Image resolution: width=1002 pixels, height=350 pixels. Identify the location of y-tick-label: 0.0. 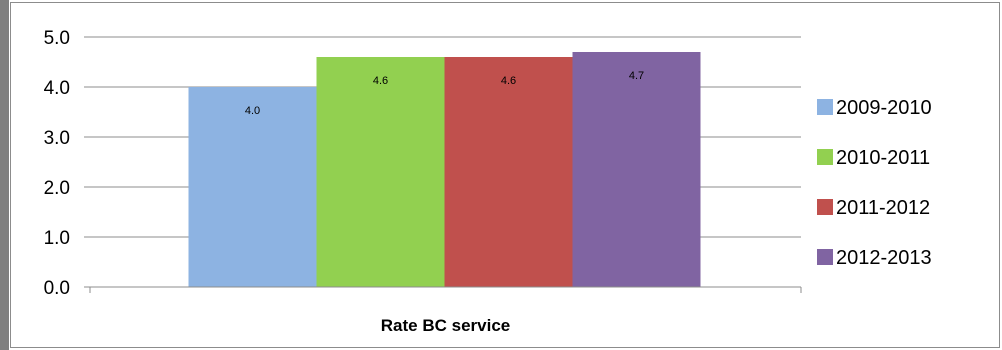
(57, 288).